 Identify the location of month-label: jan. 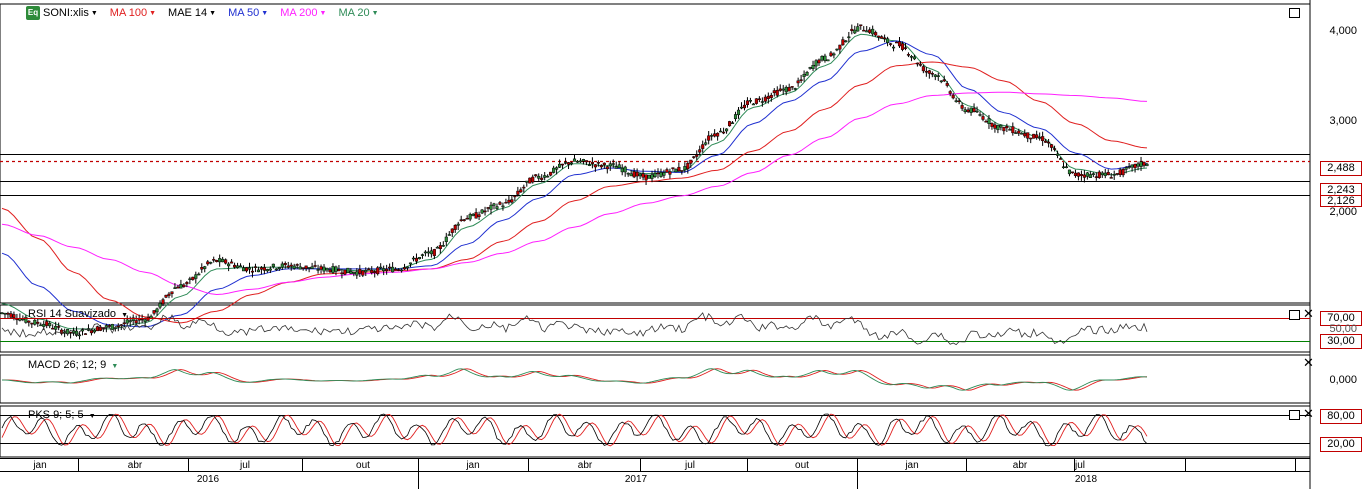
(912, 465).